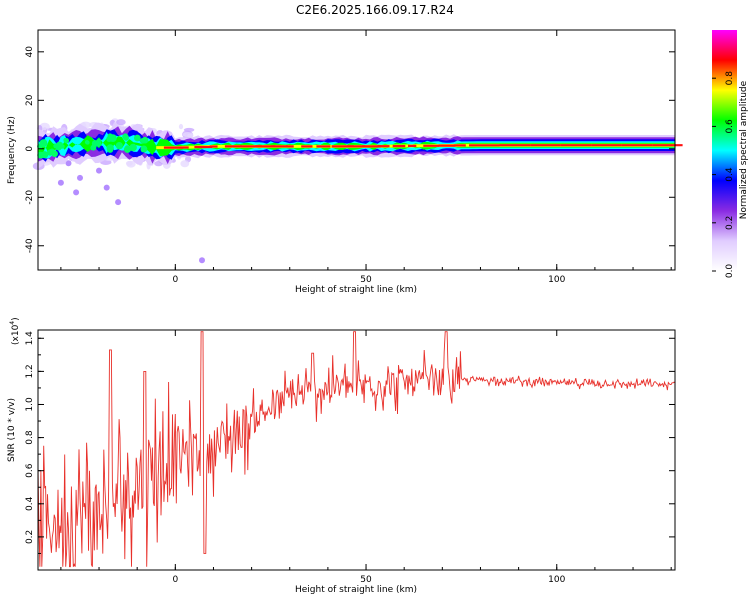 The width and height of the screenshot is (750, 600). What do you see at coordinates (723, 174) in the screenshot?
I see `colorbar-axis: 0.0 0.2 0.4 0.6 0.8` at bounding box center [723, 174].